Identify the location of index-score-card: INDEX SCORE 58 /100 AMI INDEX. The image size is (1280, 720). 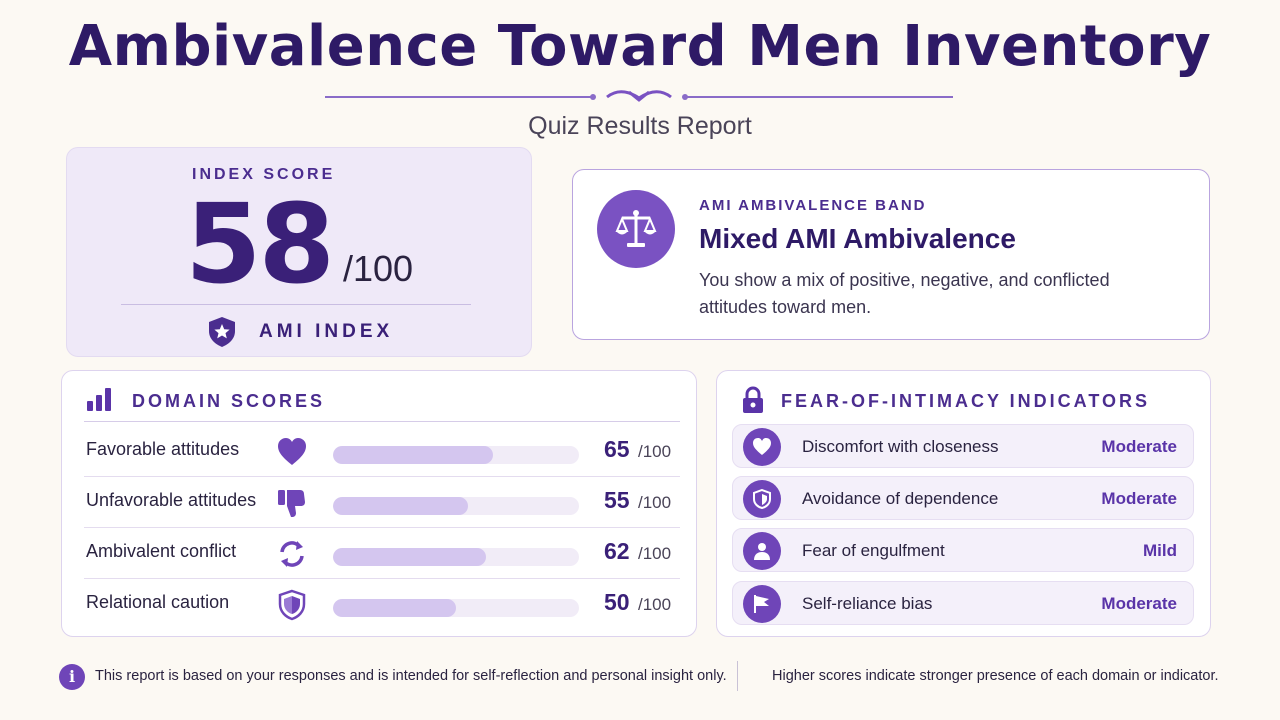
(299, 252).